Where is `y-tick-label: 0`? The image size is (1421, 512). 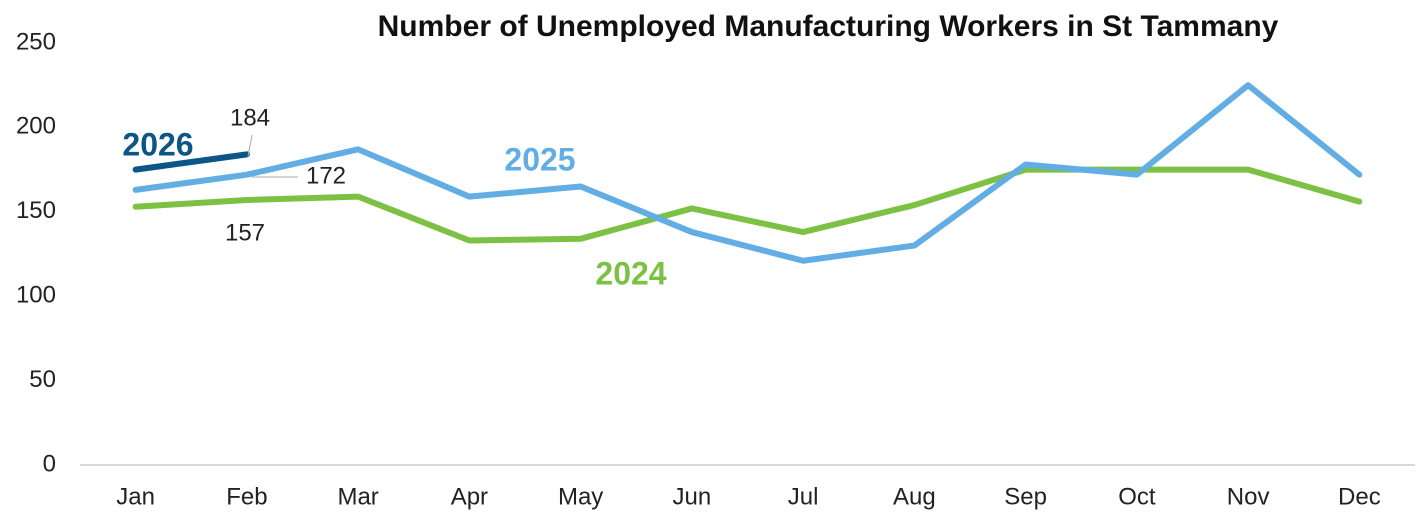
y-tick-label: 0 is located at coordinates (49, 463).